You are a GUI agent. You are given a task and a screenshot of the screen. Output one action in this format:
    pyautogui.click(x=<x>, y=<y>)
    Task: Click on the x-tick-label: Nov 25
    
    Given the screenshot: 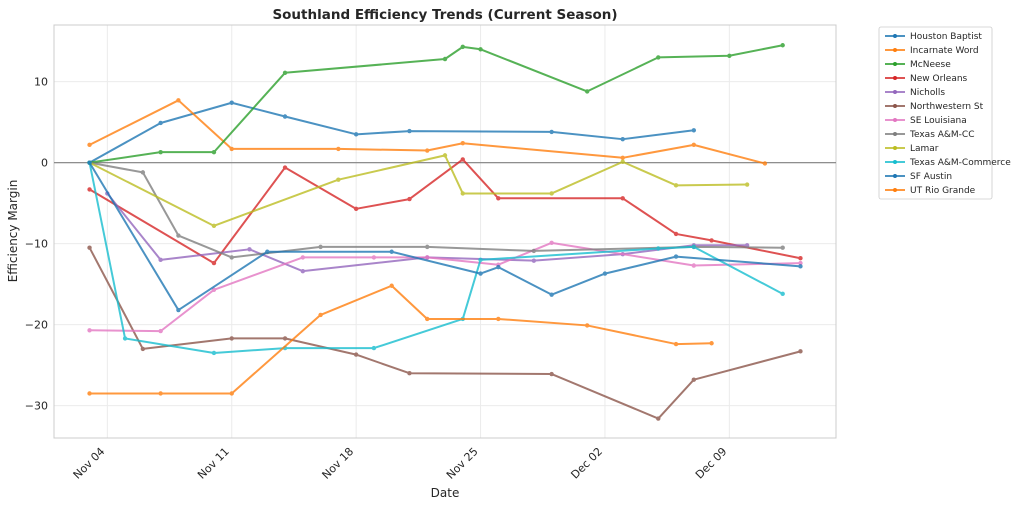 What is the action you would take?
    pyautogui.click(x=462, y=463)
    